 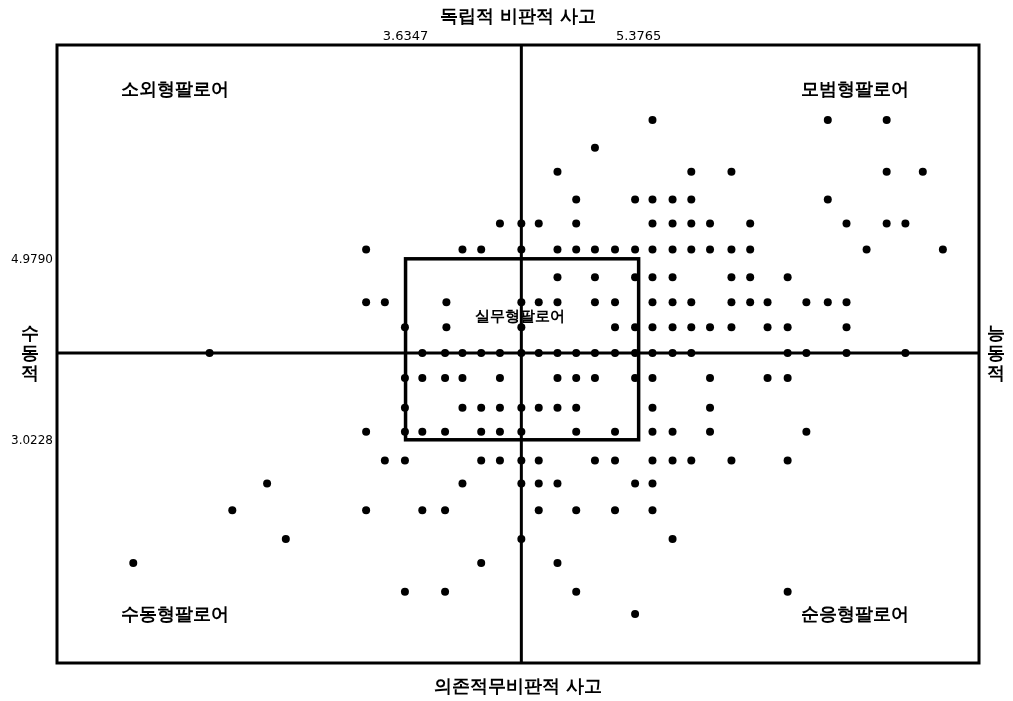 I want to click on chart-title: 독립적 비판적 사고, so click(x=518, y=15).